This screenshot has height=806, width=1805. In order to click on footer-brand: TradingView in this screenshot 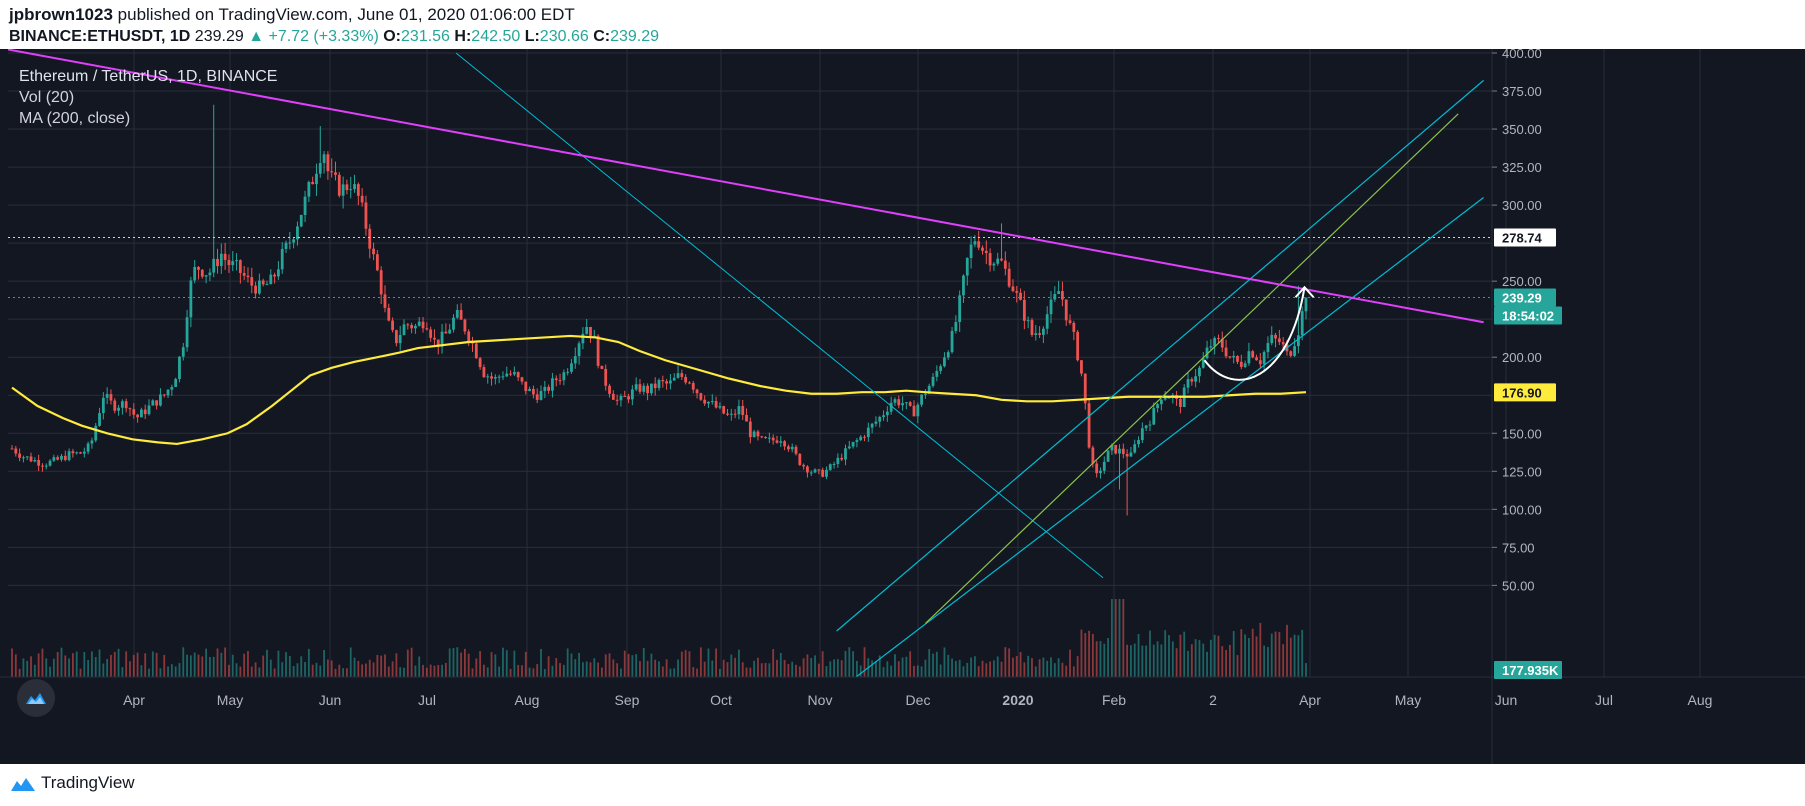, I will do `click(88, 782)`.